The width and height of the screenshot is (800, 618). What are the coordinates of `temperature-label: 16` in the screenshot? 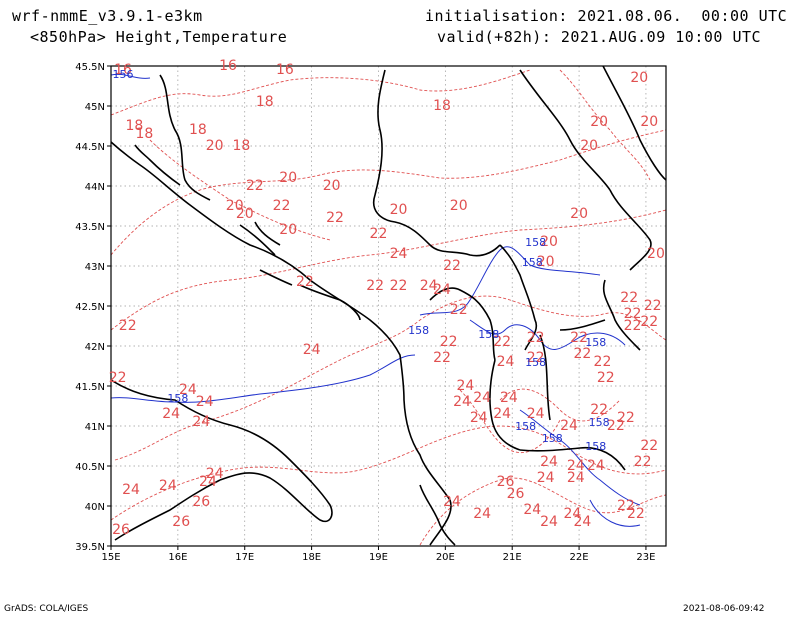 It's located at (285, 70).